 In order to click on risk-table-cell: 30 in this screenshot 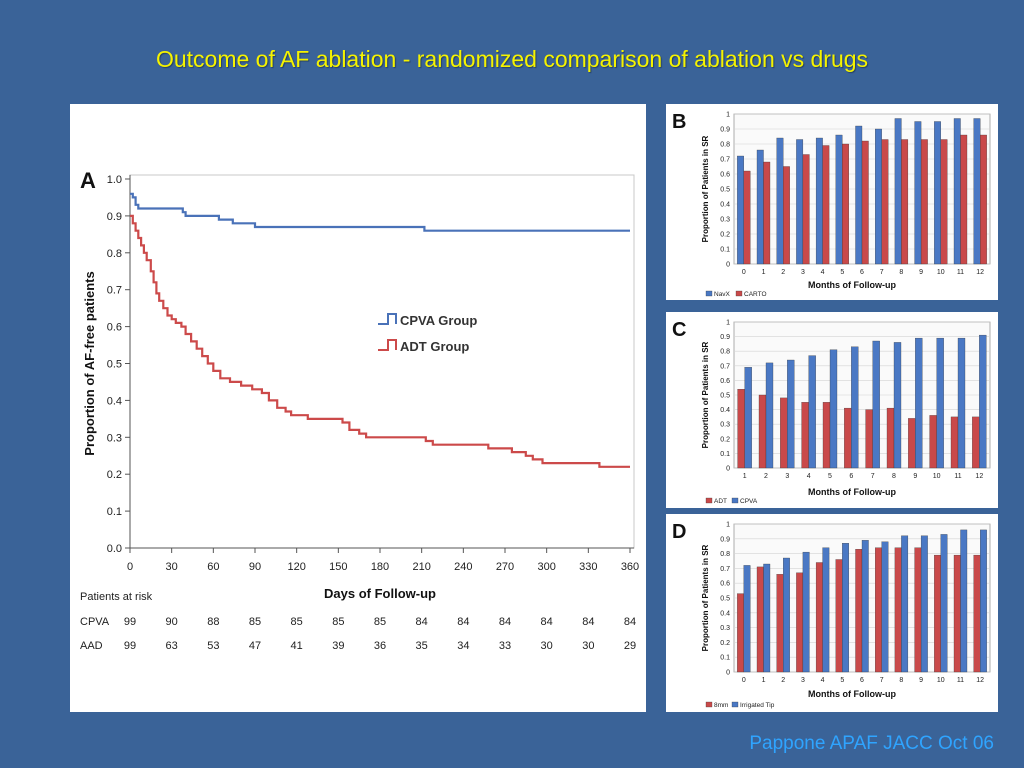, I will do `click(547, 646)`.